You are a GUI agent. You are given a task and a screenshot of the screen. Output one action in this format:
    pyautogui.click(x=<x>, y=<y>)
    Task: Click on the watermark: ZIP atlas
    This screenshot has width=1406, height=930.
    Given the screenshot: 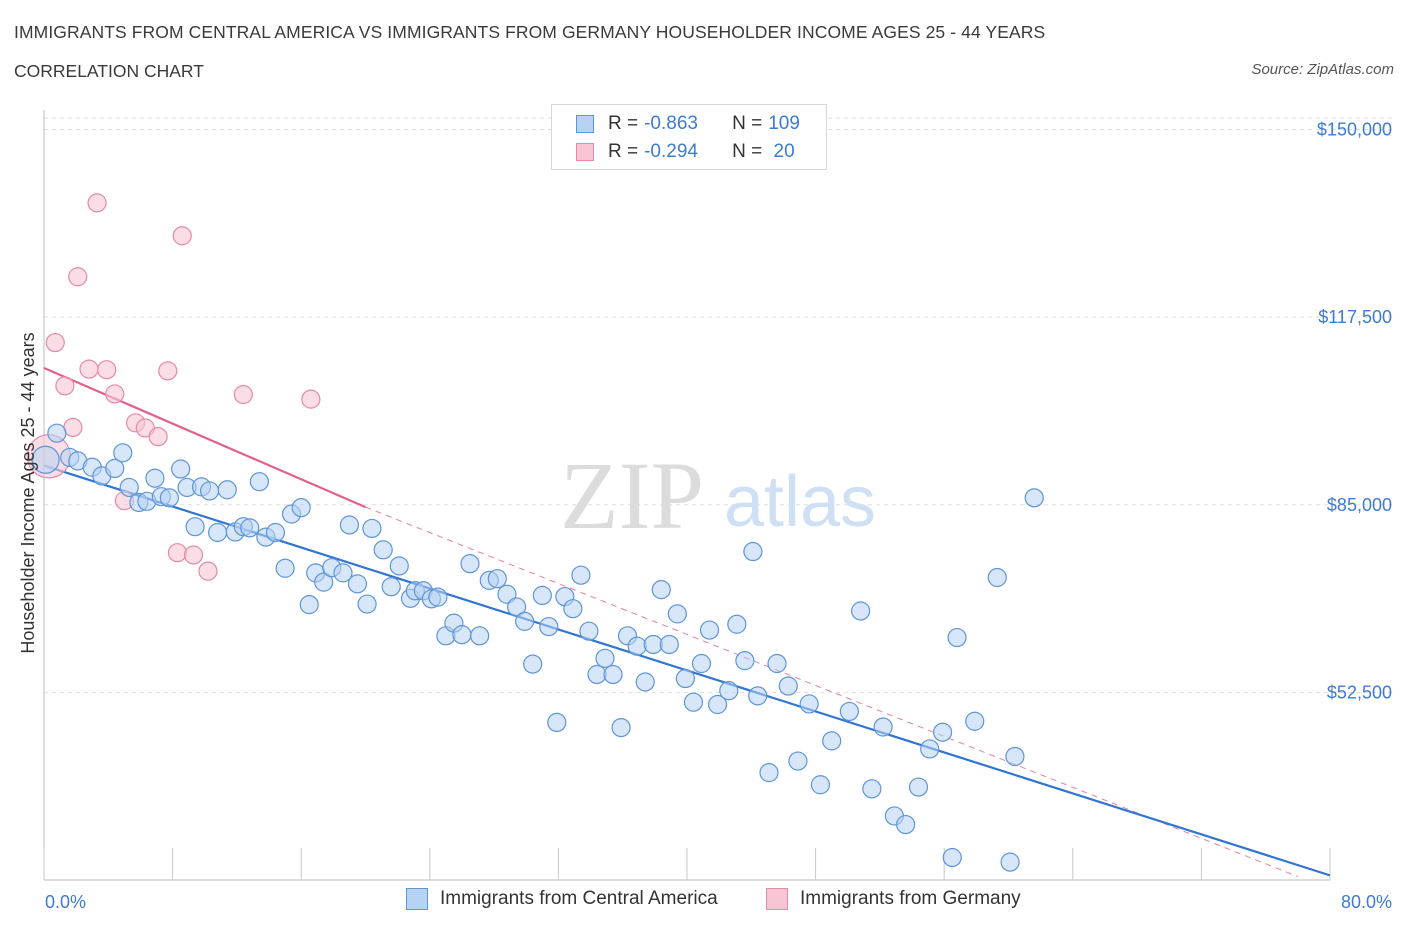 What is the action you would take?
    pyautogui.click(x=718, y=495)
    